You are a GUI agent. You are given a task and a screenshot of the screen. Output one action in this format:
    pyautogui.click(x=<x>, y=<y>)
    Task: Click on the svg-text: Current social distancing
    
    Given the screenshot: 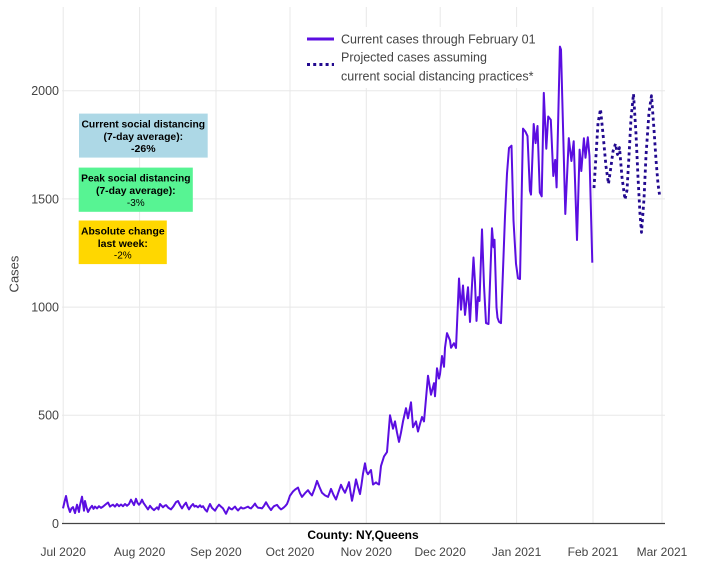 What is the action you would take?
    pyautogui.click(x=144, y=124)
    